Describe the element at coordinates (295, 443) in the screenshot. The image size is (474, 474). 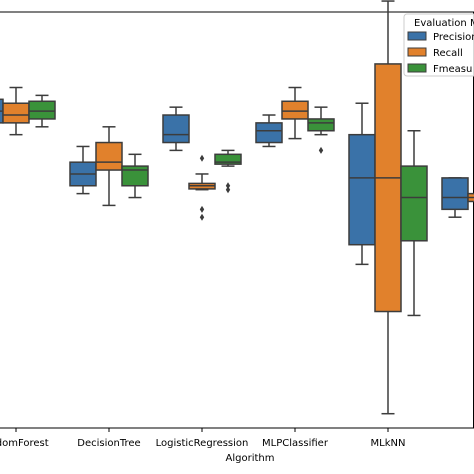
I see `x-tick-label-mlpclassifier: MLPClassifier` at that location.